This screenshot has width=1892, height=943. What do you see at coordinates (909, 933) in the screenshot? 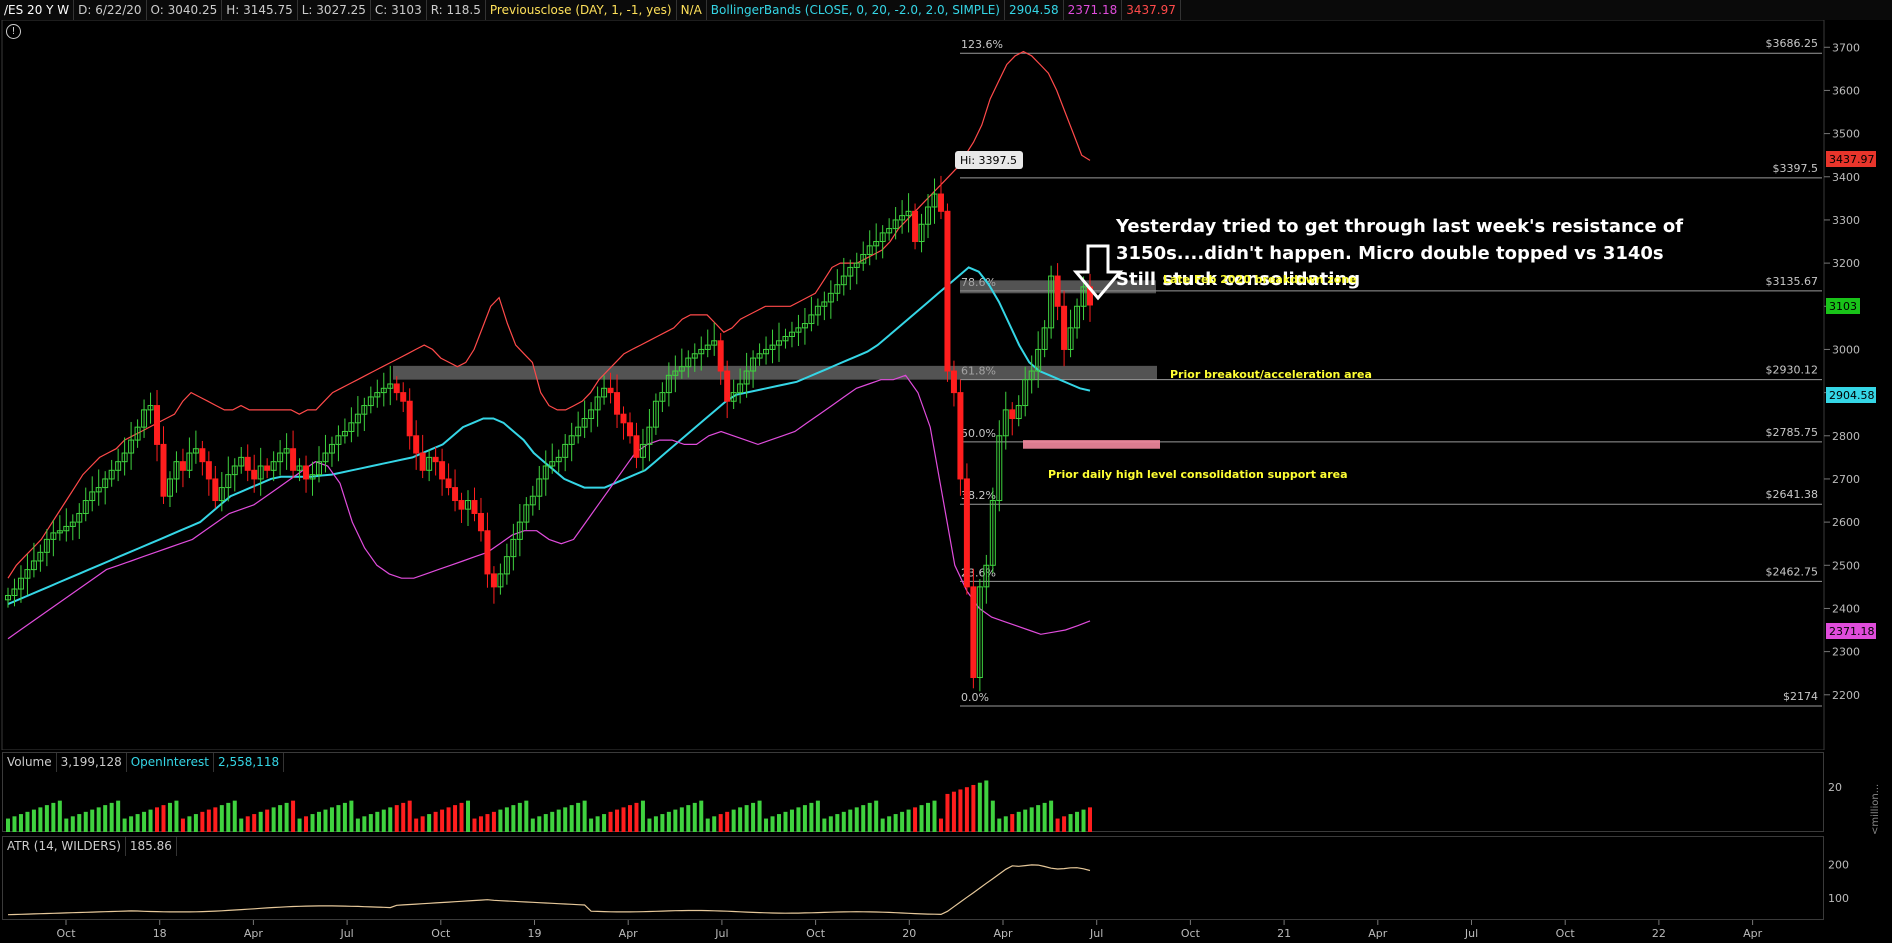
I see `time-tick-label: 20` at bounding box center [909, 933].